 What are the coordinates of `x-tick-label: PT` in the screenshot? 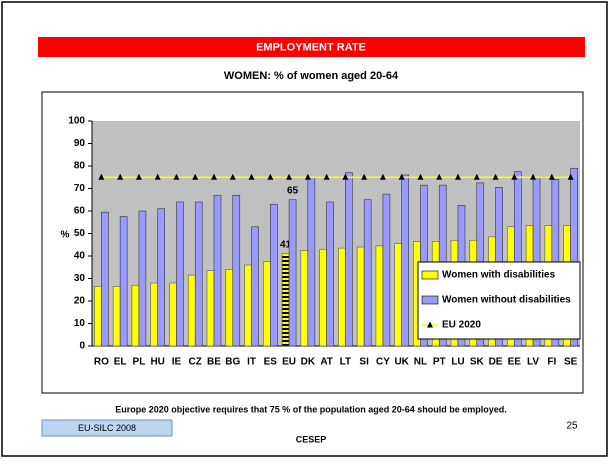 It's located at (439, 362).